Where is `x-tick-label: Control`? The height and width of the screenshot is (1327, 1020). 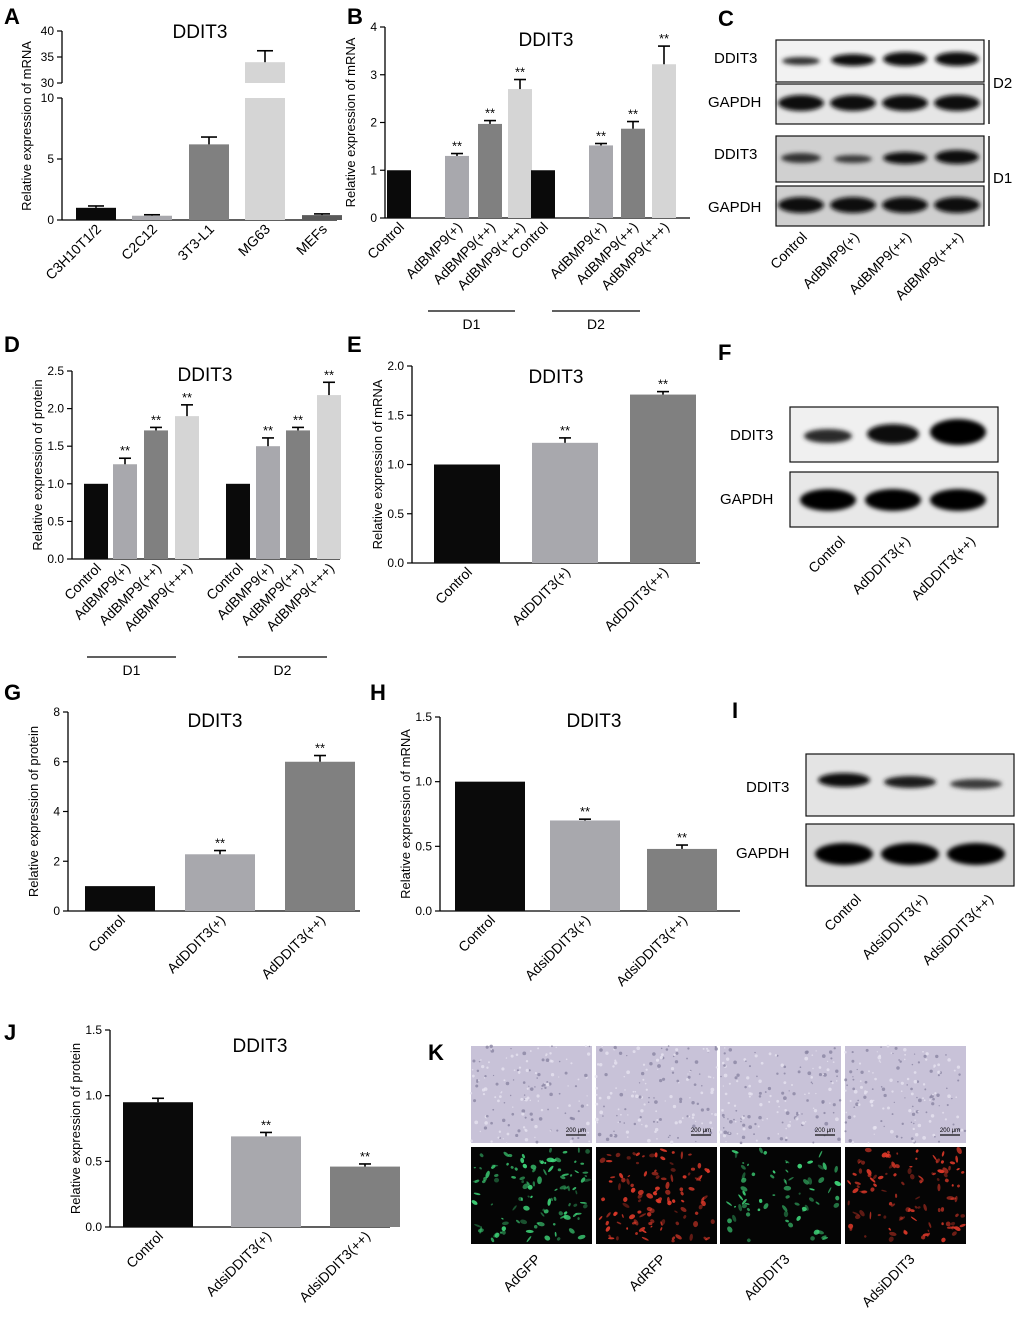
x-tick-label: Control is located at coordinates (385, 240).